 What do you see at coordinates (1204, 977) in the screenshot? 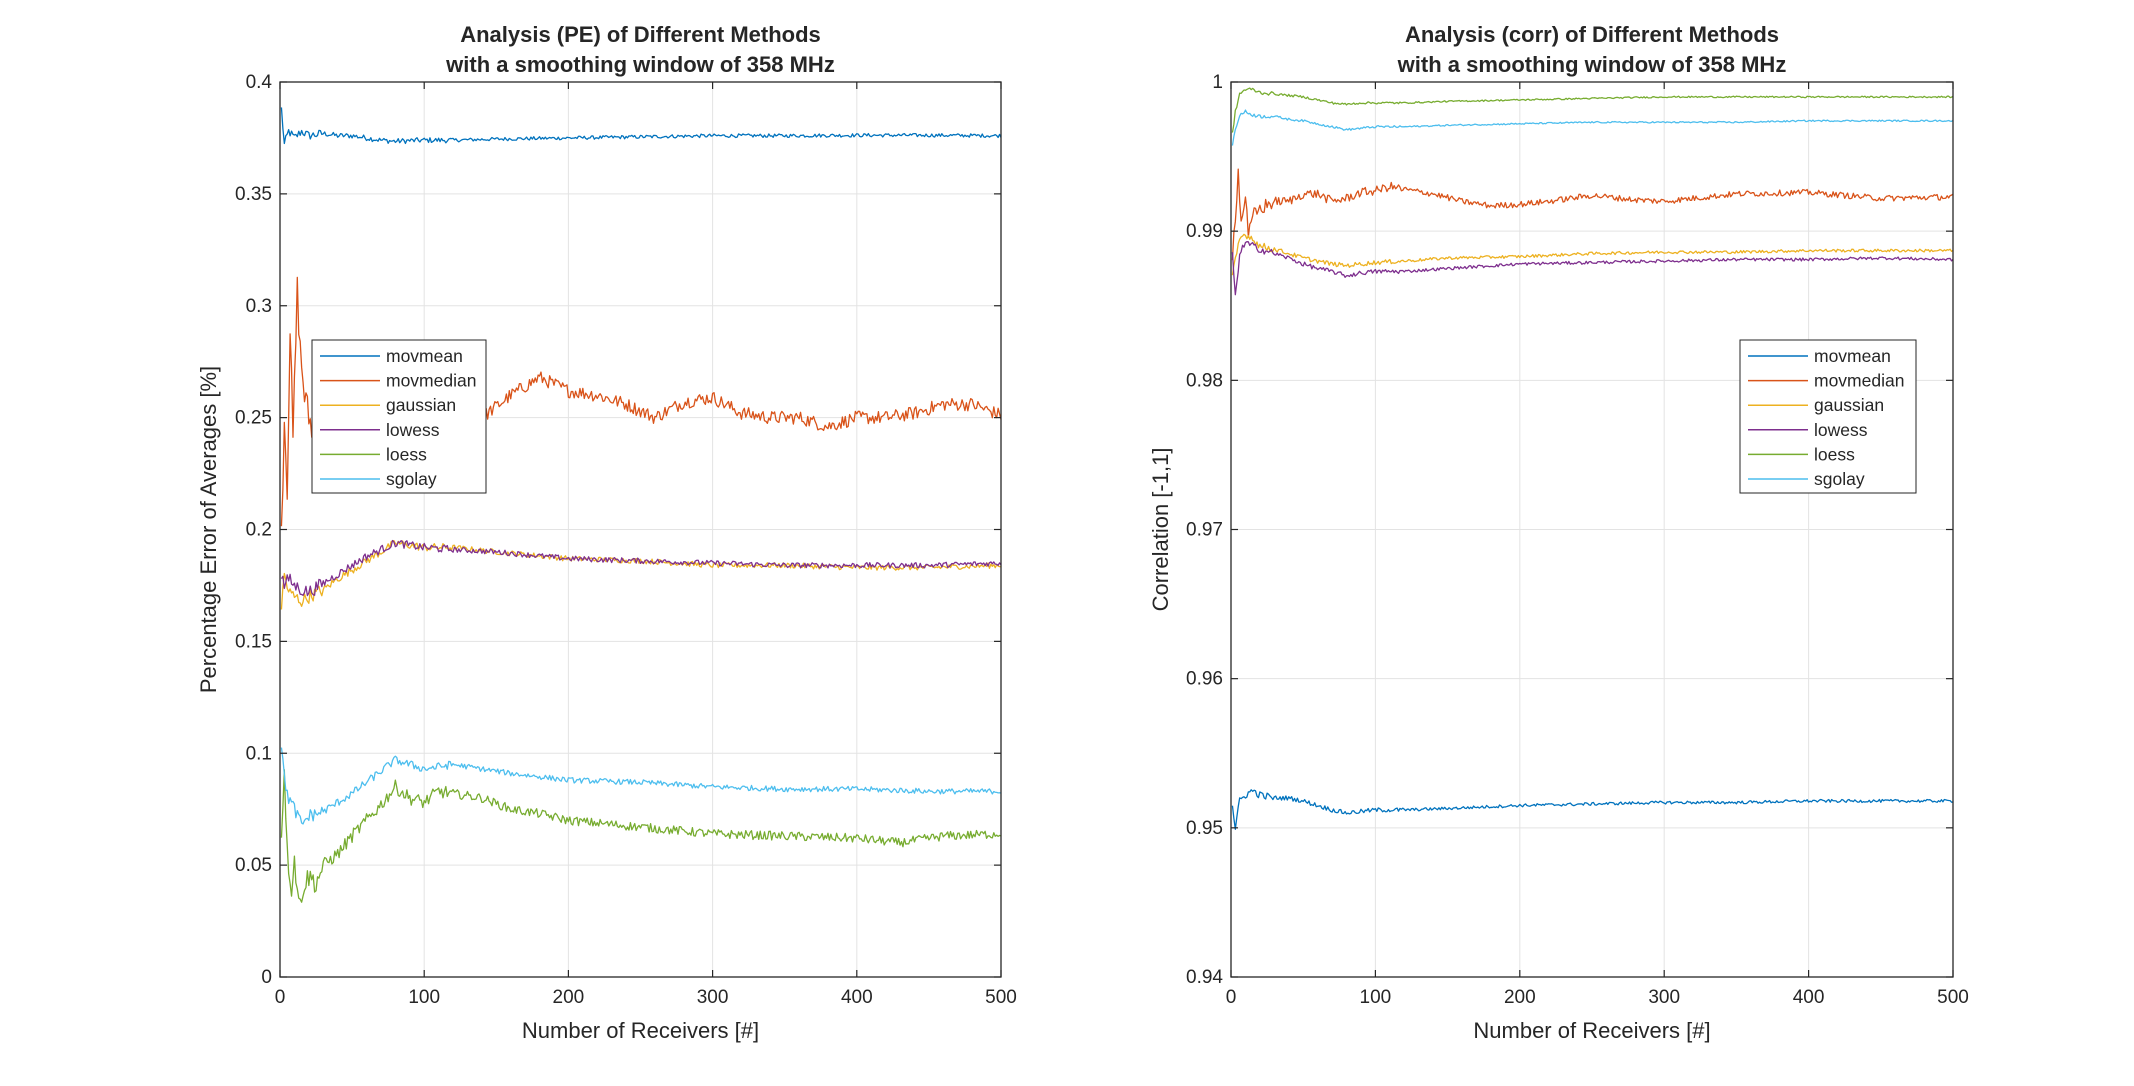
I see `y-tick-label: 0.94` at bounding box center [1204, 977].